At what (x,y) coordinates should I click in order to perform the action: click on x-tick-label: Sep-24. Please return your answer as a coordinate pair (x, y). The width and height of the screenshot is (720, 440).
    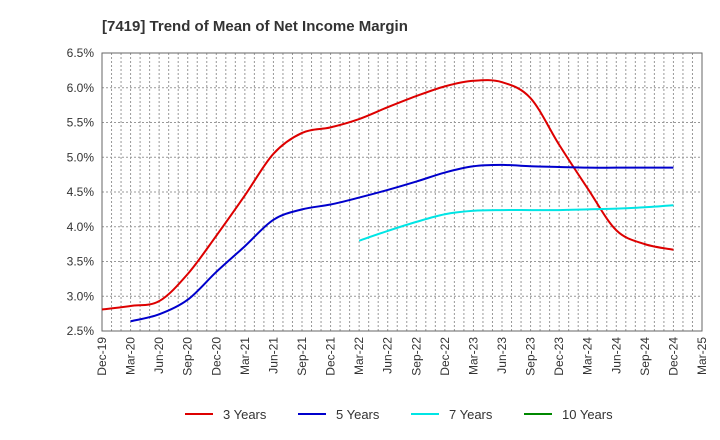
    Looking at the image, I should click on (645, 356).